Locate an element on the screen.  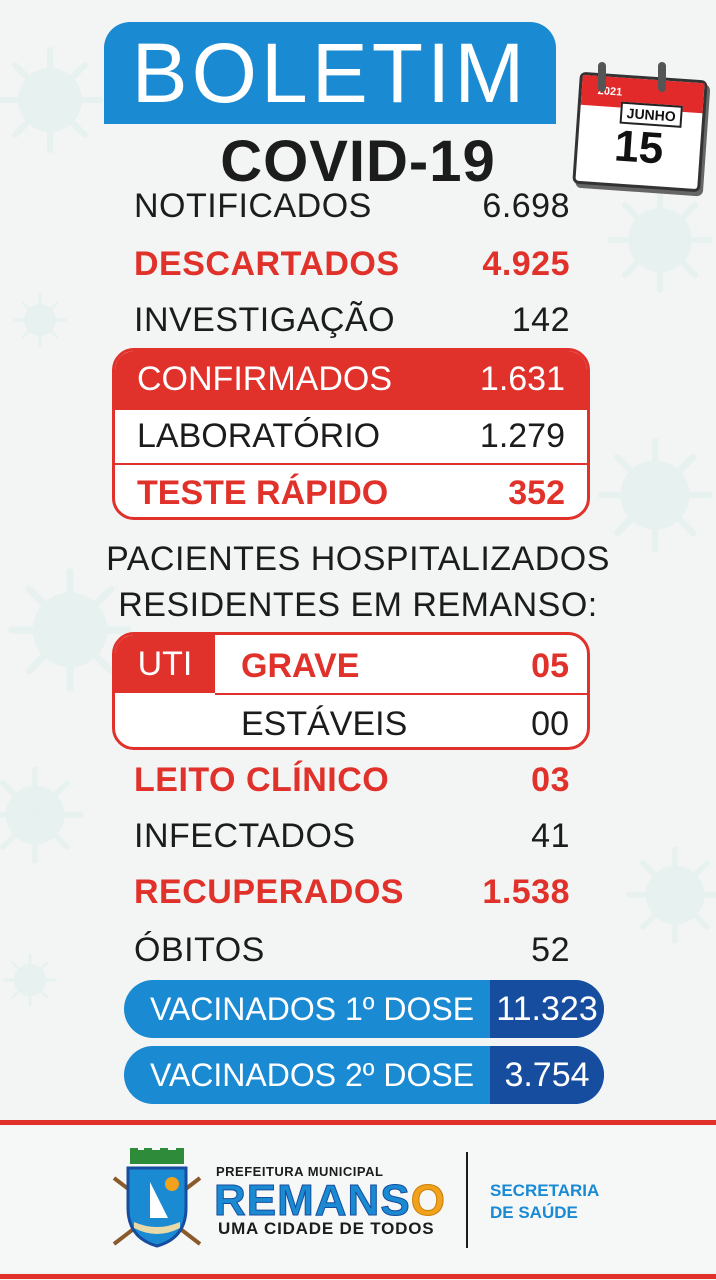
vaccine-dose2-pill: VACINADOS 2º DOSE 3.754 is located at coordinates (364, 1075).